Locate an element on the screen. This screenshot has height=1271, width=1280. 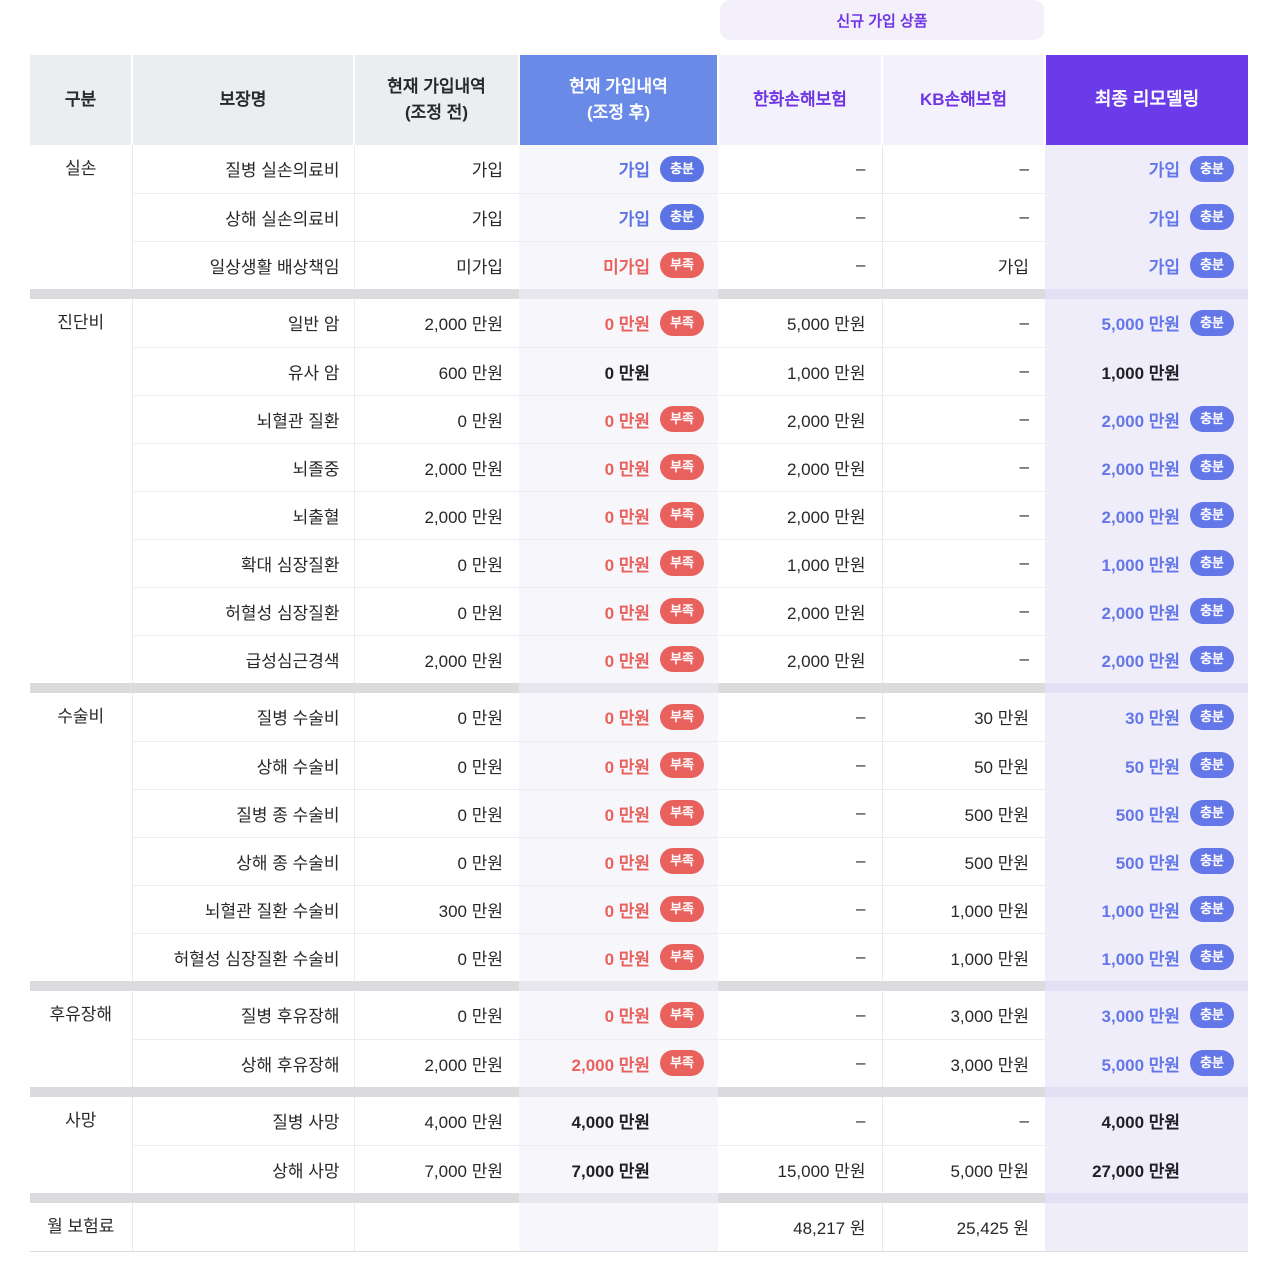
kb-cell: 가입 is located at coordinates (963, 264).